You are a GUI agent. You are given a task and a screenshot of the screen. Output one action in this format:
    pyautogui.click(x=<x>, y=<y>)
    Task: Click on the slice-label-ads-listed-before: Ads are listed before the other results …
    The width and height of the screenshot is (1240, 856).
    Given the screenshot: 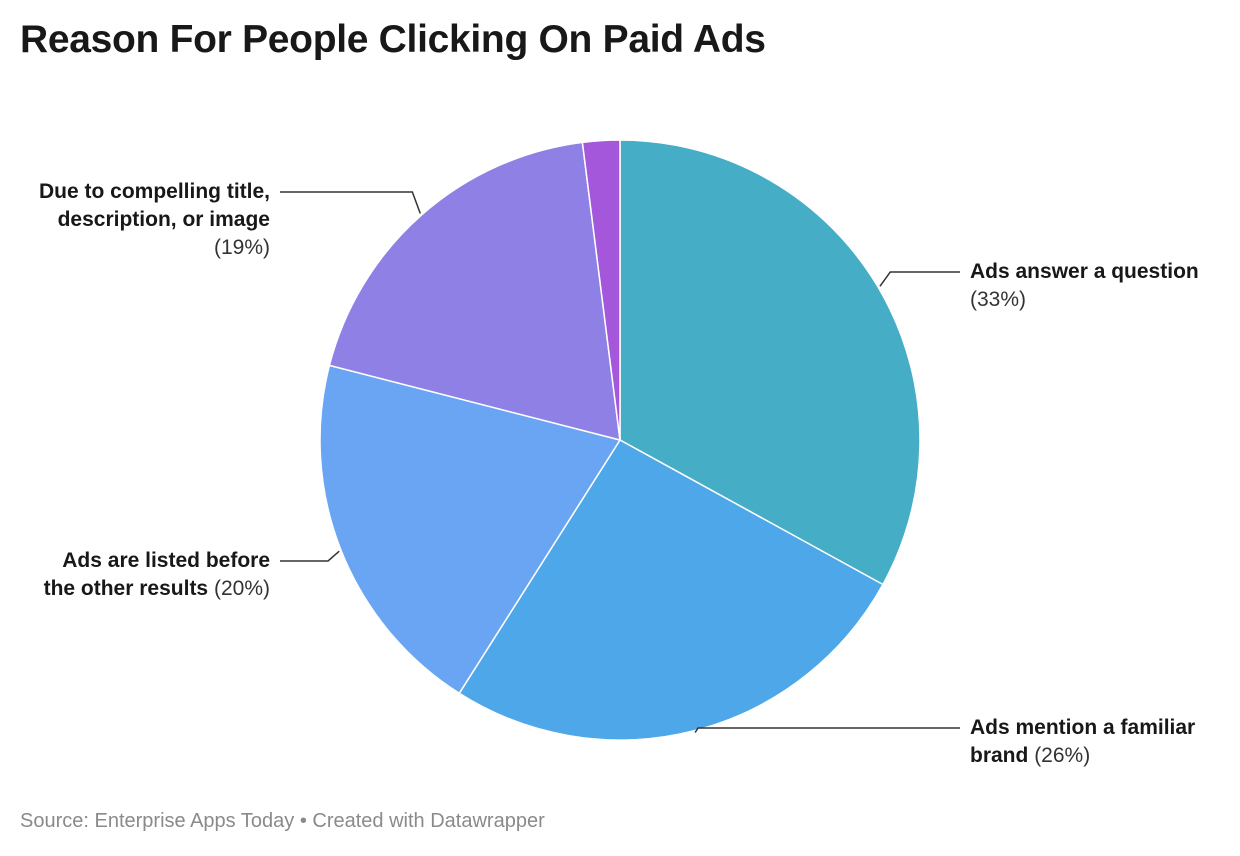 What is the action you would take?
    pyautogui.click(x=157, y=575)
    